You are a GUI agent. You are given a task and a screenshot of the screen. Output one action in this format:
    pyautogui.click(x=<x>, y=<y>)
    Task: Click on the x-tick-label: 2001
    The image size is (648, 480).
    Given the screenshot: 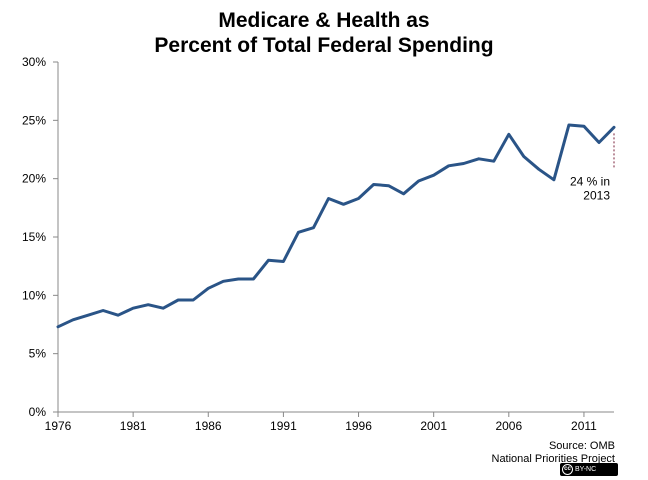 What is the action you would take?
    pyautogui.click(x=433, y=426)
    